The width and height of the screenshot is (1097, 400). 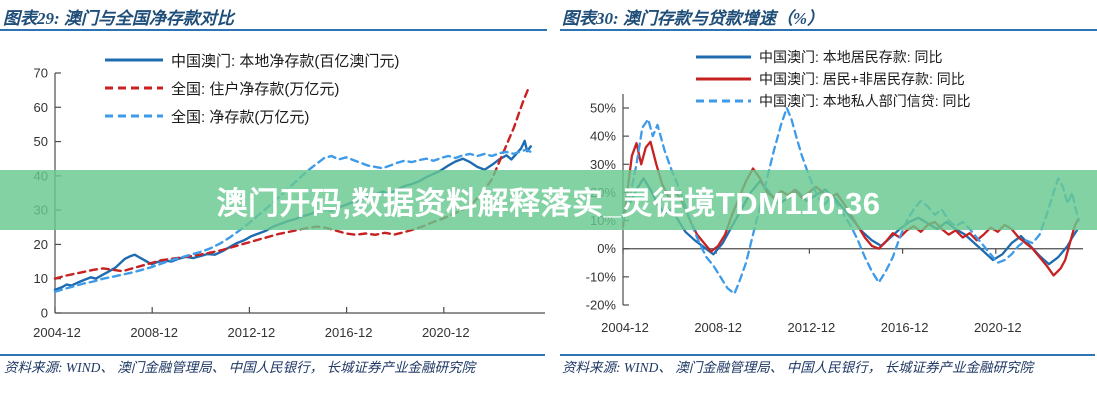 I want to click on legend-item: 全国: 住户净存款(万亿元), so click(x=252, y=88).